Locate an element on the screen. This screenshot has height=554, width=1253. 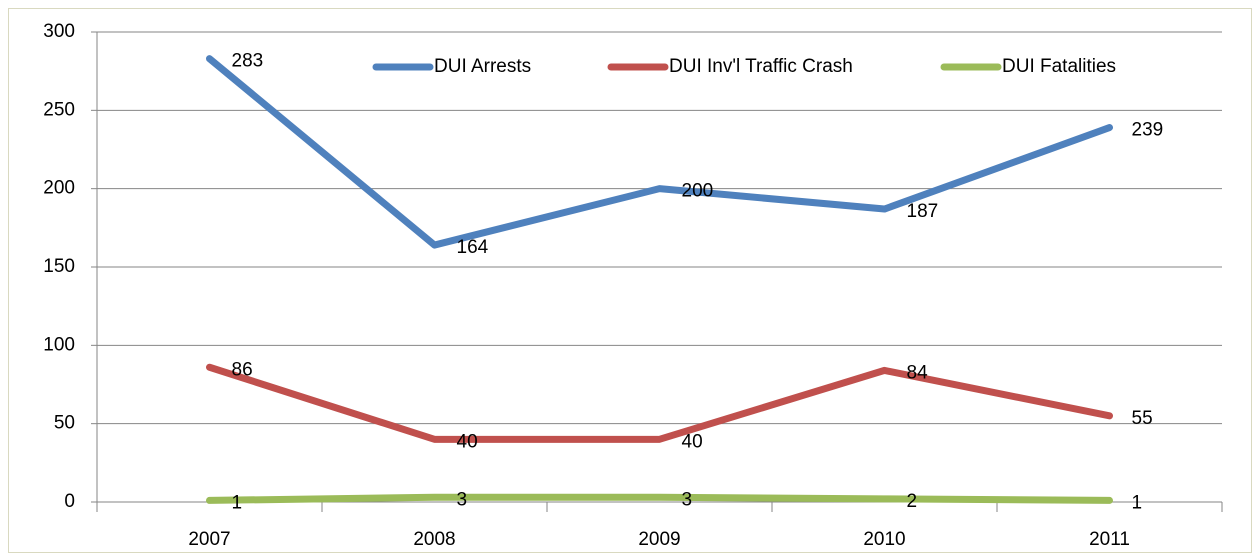
y-tick-label: 50 is located at coordinates (64, 423).